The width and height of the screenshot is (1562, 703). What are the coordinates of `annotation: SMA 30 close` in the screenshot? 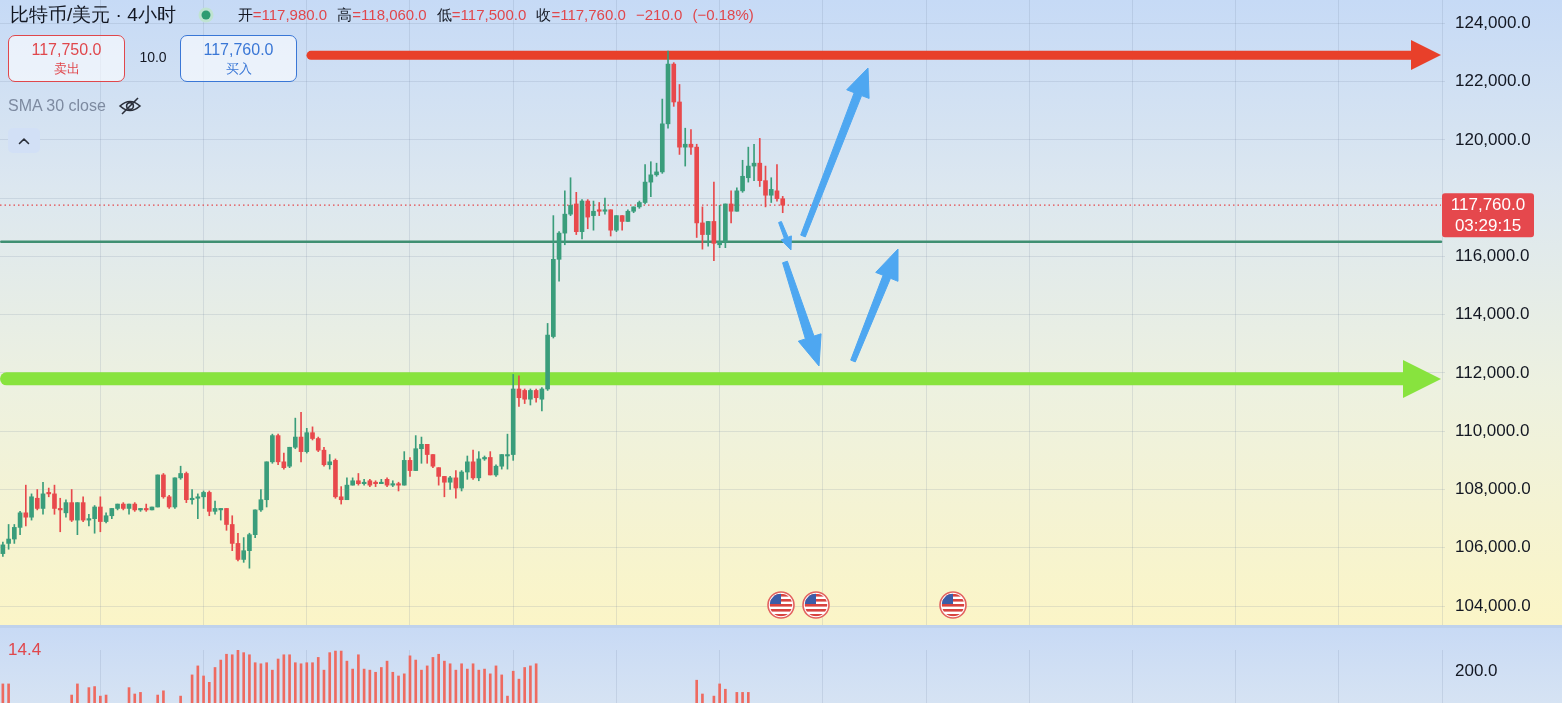 It's located at (57, 106).